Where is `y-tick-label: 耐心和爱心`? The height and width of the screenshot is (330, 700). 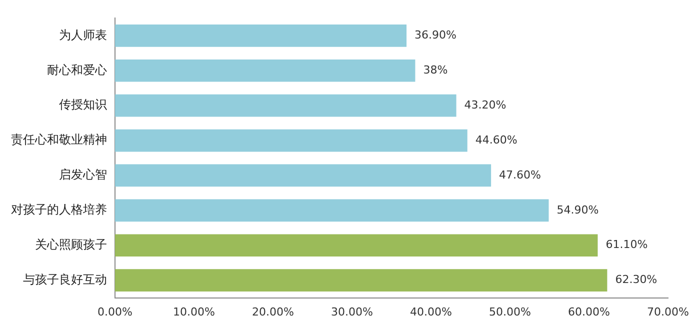 y-tick-label: 耐心和爱心 is located at coordinates (77, 69).